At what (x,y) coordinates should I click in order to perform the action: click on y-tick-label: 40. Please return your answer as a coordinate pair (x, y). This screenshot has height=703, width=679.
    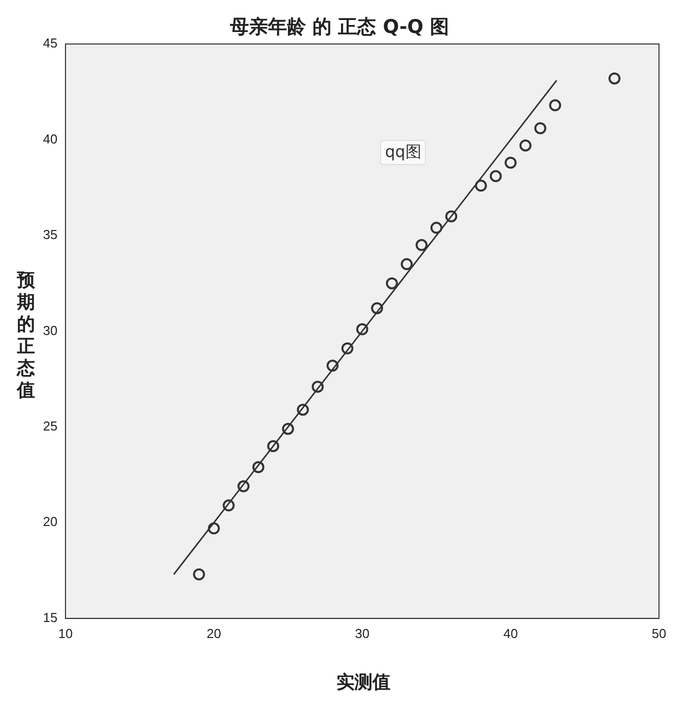
    Looking at the image, I should click on (50, 138).